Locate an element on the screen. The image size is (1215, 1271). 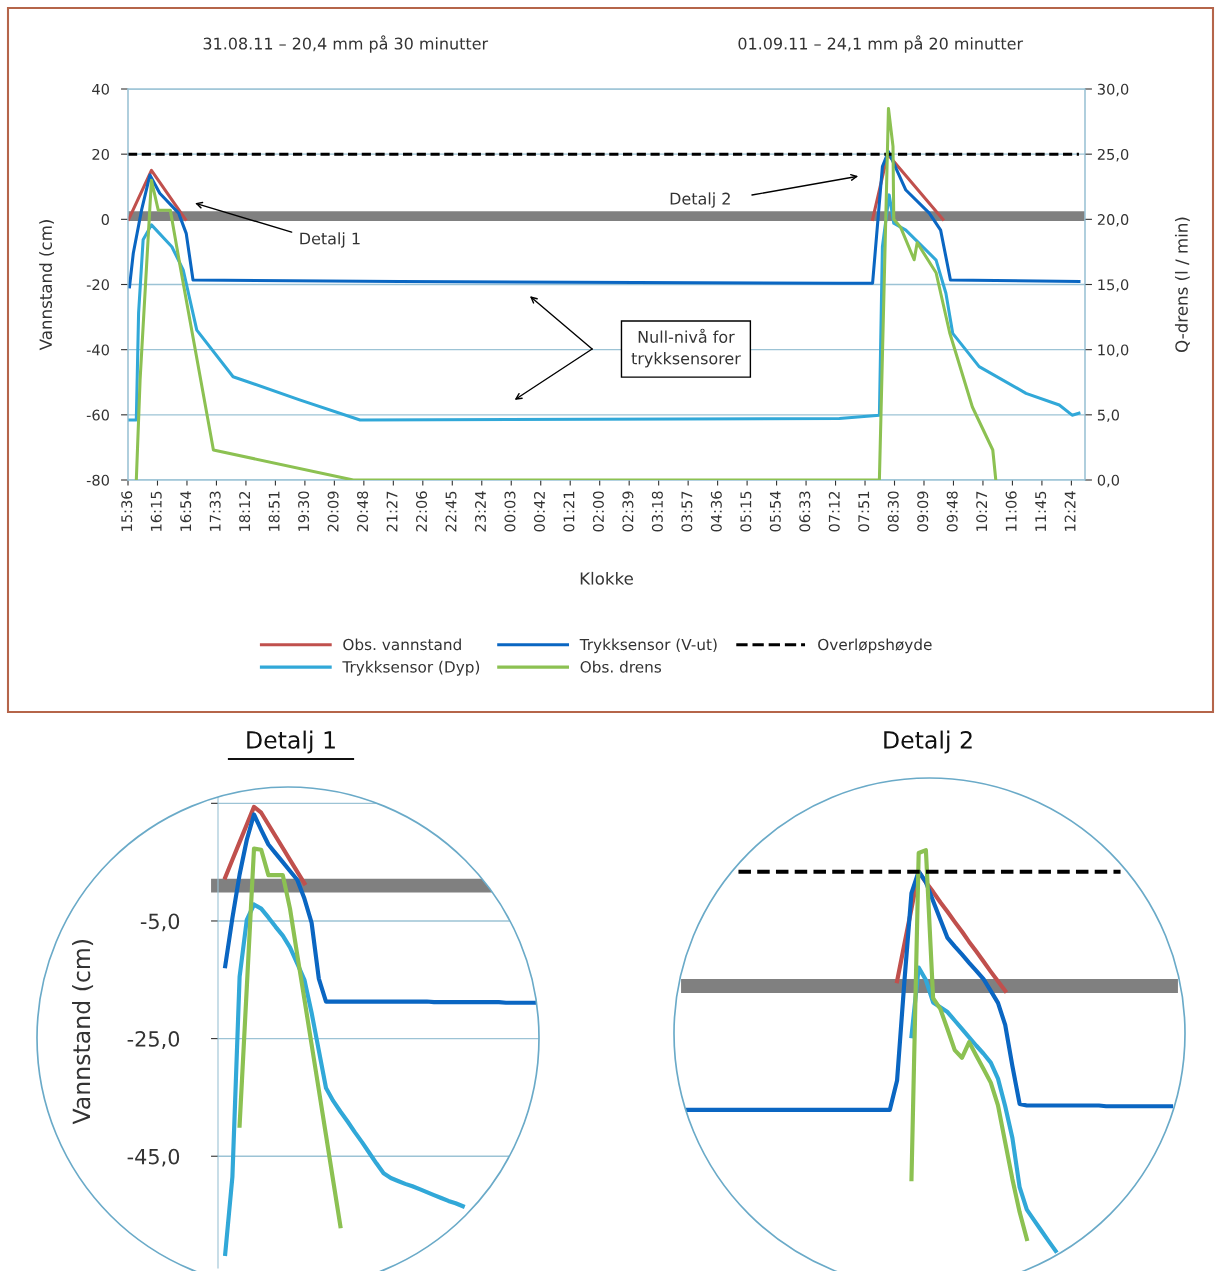
x-tick-label: 09:48 is located at coordinates (952, 511).